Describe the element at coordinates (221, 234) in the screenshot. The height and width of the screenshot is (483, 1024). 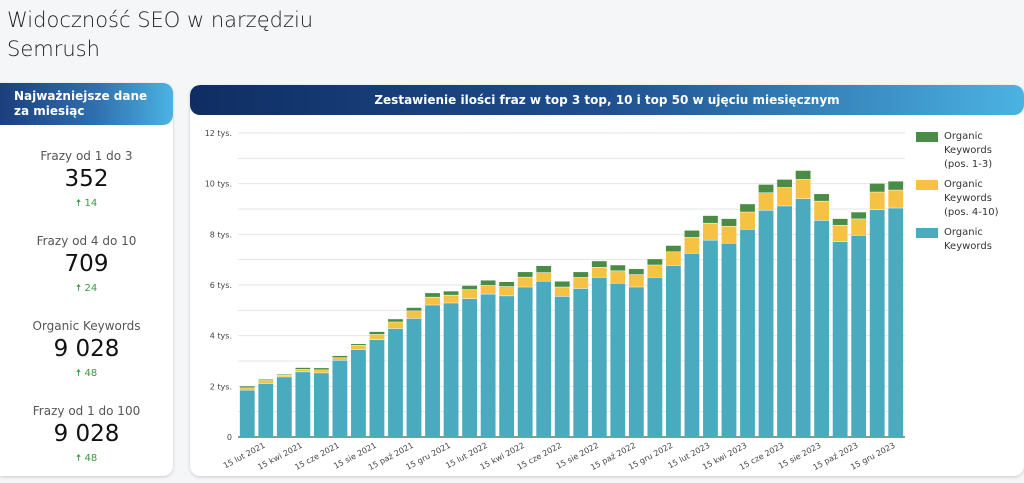
I see `y-tick-label: 8 tys.` at that location.